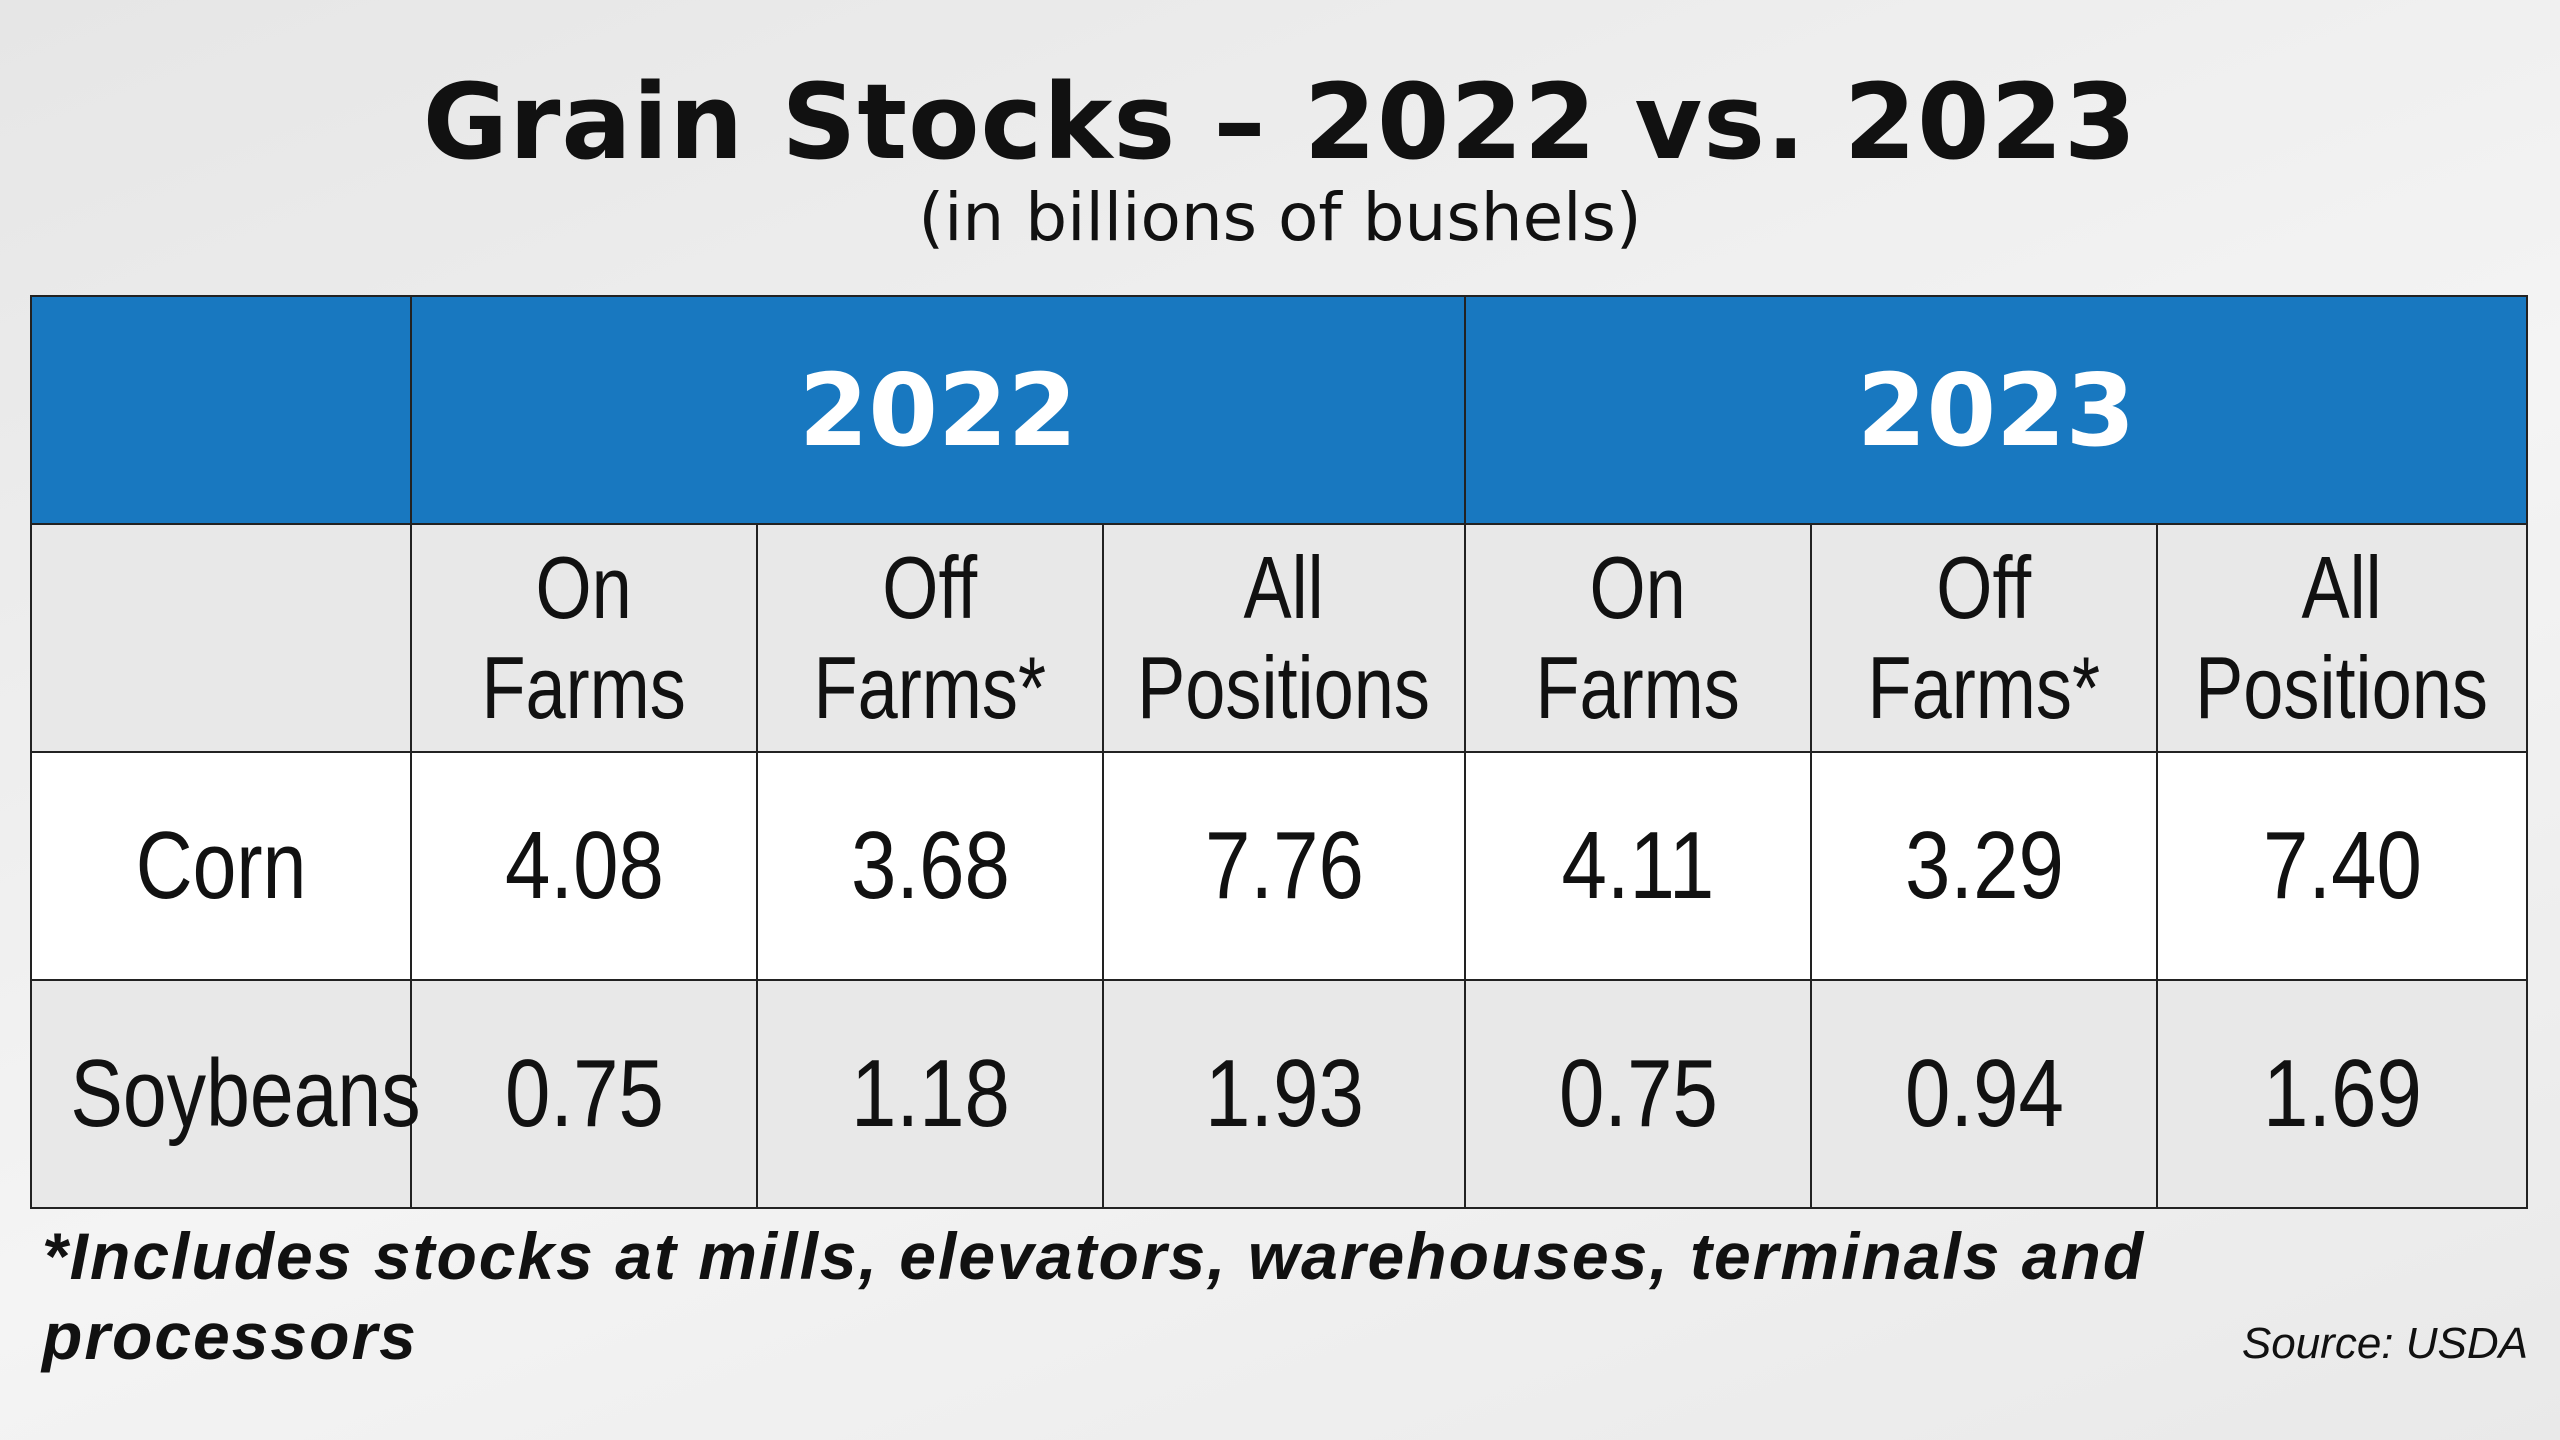  What do you see at coordinates (1280, 217) in the screenshot?
I see `chart-subtitle: (in billions of bushels)` at bounding box center [1280, 217].